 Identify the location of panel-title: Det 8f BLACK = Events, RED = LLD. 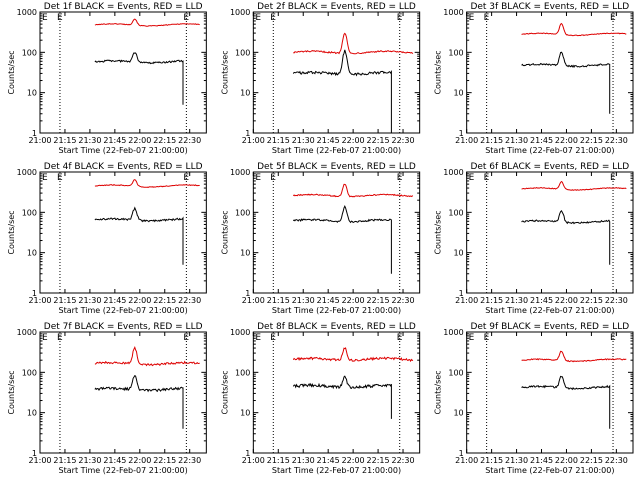
(336, 327).